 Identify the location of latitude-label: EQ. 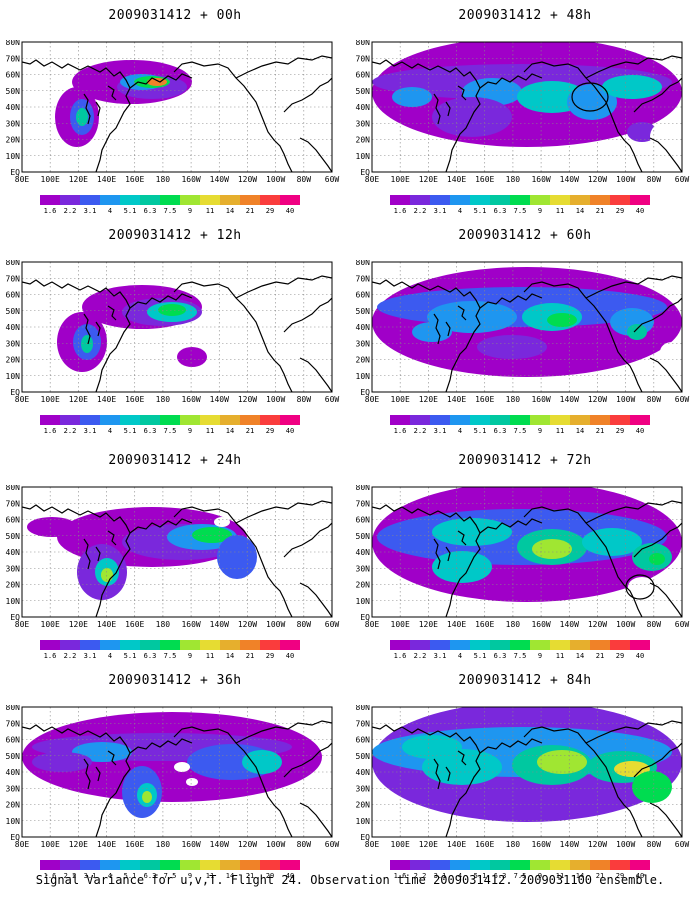
(365, 837).